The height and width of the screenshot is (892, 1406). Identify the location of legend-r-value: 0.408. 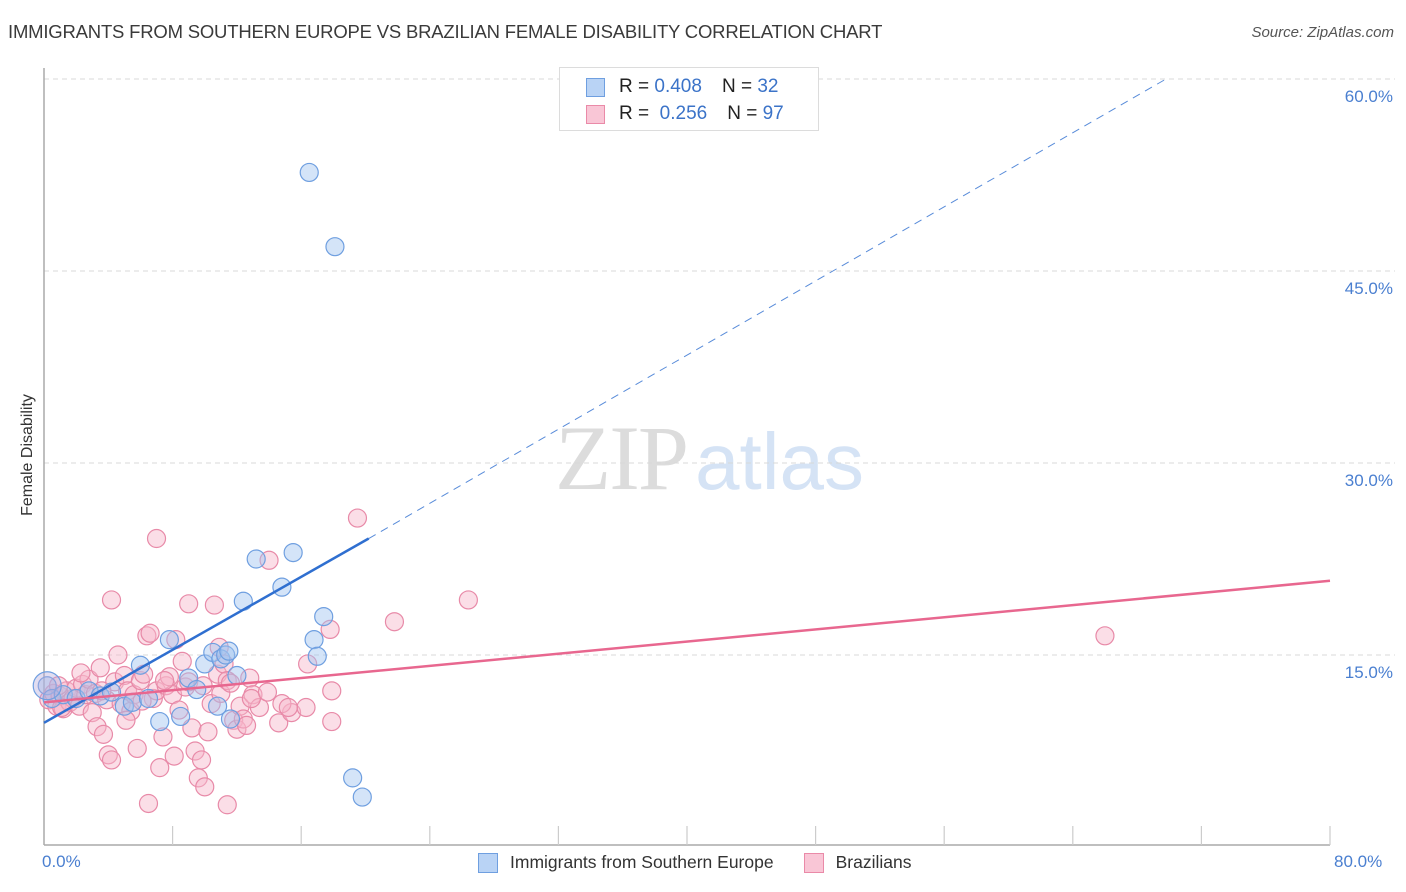
(678, 86).